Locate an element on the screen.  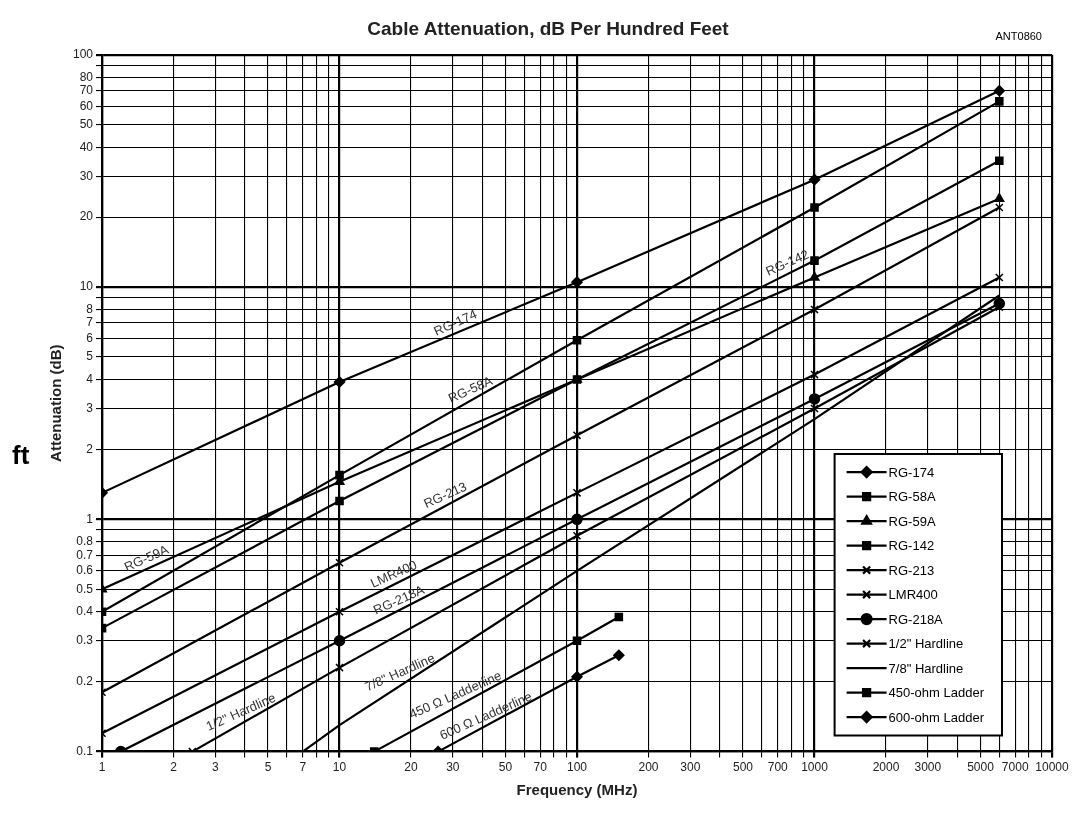
y-tick-label: 50 is located at coordinates (86, 124).